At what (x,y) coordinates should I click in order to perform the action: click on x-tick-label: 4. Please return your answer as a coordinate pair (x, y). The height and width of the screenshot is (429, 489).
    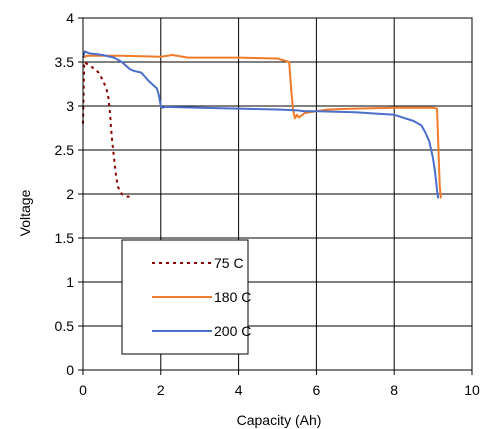
    Looking at the image, I should click on (239, 390).